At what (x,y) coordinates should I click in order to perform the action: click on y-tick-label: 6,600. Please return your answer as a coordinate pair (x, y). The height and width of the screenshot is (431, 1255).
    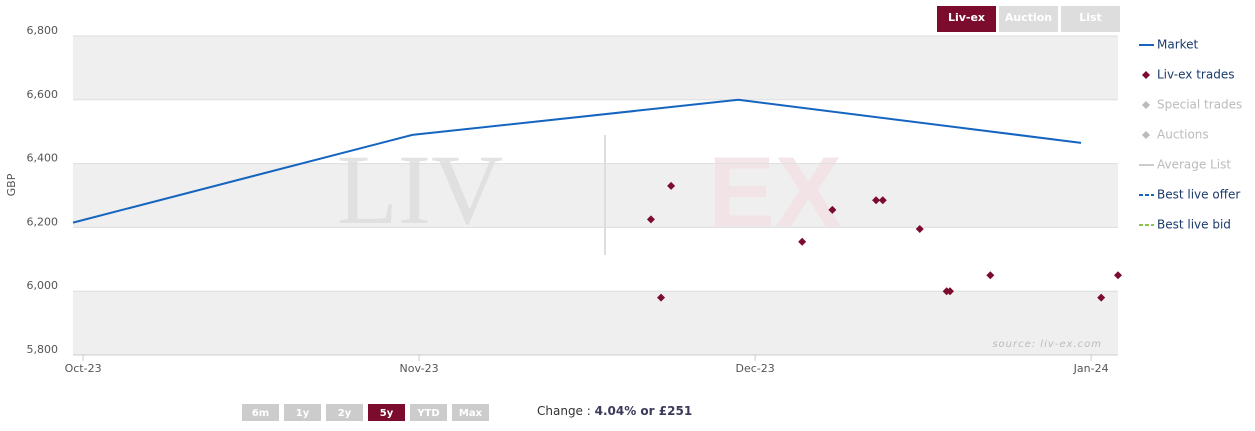
    Looking at the image, I should click on (43, 94).